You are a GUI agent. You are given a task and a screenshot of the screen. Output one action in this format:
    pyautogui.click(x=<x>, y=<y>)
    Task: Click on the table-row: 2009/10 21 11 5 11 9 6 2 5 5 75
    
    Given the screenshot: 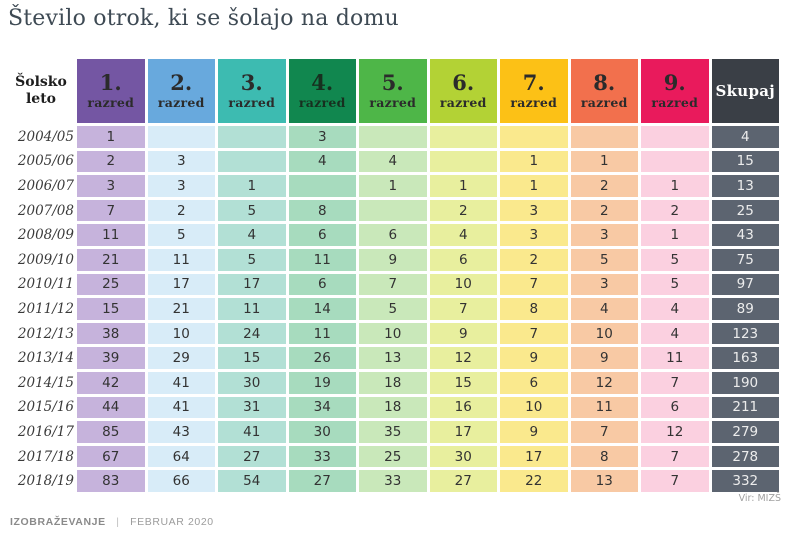 What is the action you would take?
    pyautogui.click(x=393, y=259)
    